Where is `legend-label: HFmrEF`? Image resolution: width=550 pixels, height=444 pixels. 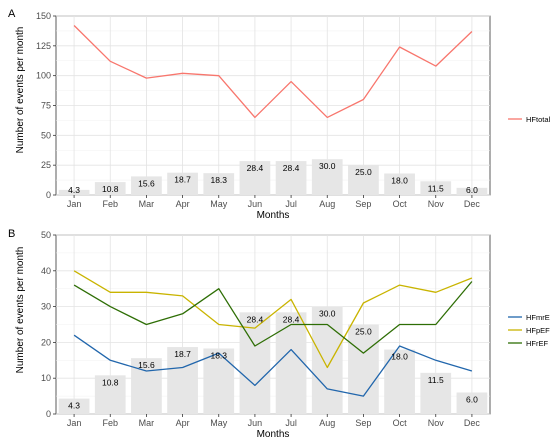
legend-label: HFmrEF is located at coordinates (538, 317).